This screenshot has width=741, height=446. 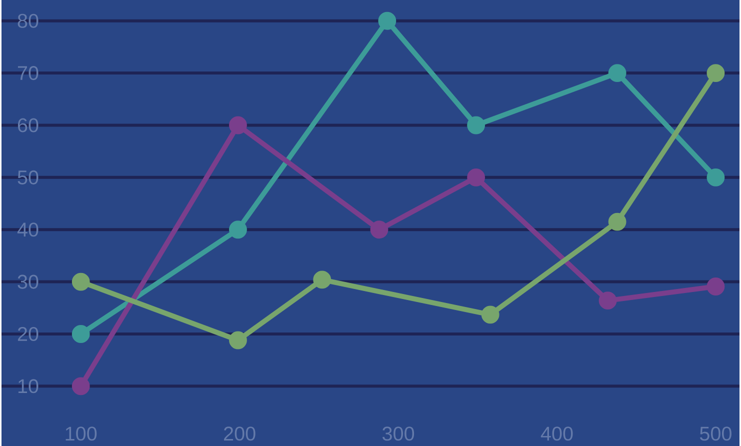 What do you see at coordinates (28, 333) in the screenshot?
I see `y-tick-label: 20` at bounding box center [28, 333].